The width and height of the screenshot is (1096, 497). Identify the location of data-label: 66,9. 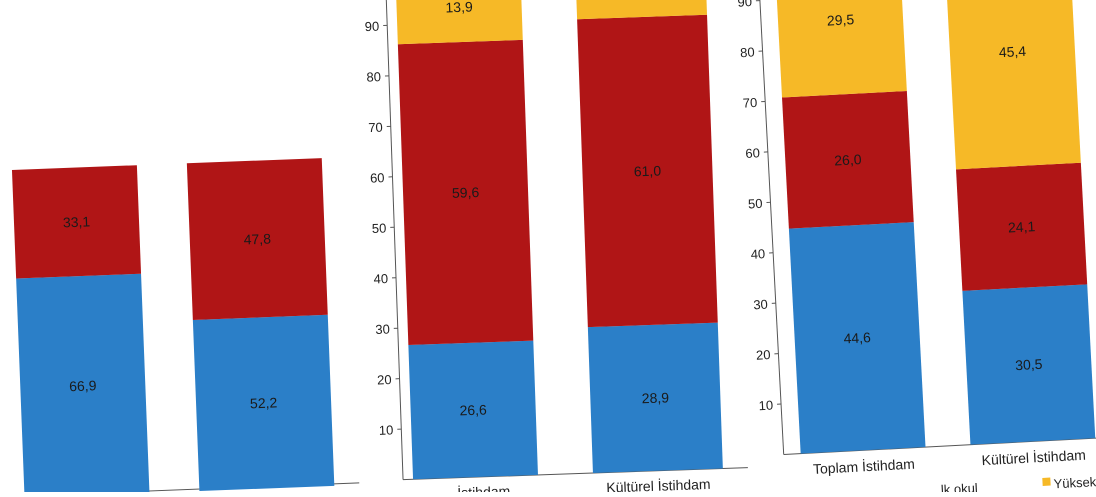
(83, 385).